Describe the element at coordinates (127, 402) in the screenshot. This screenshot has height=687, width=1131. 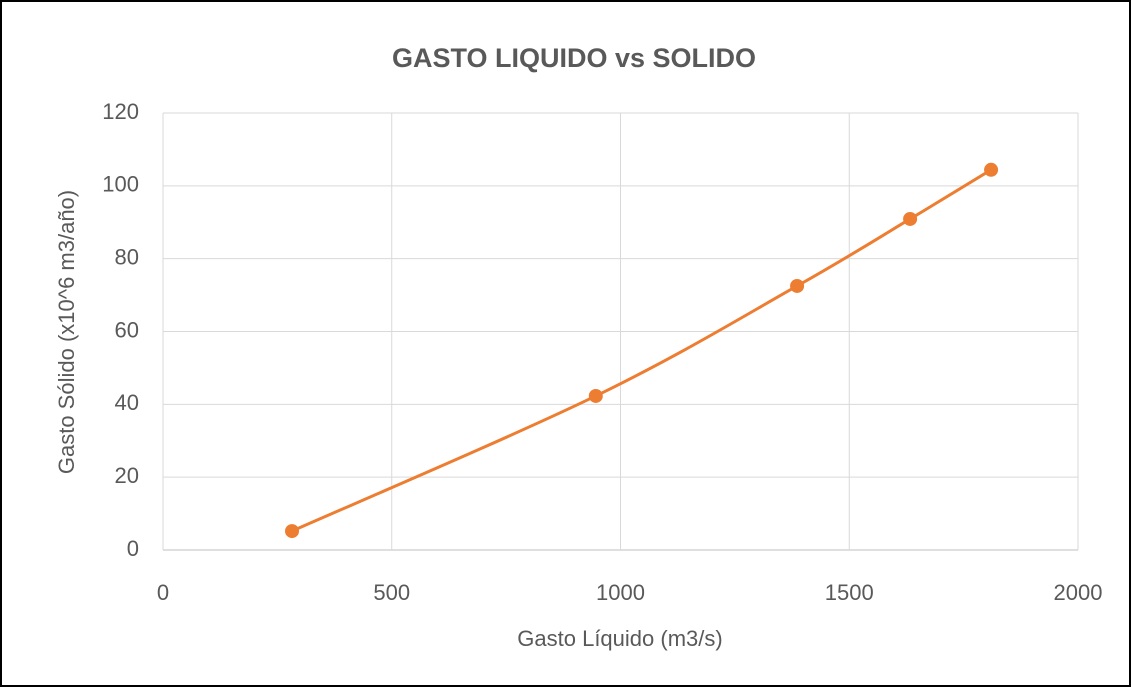
I see `y-tick-label: 40` at that location.